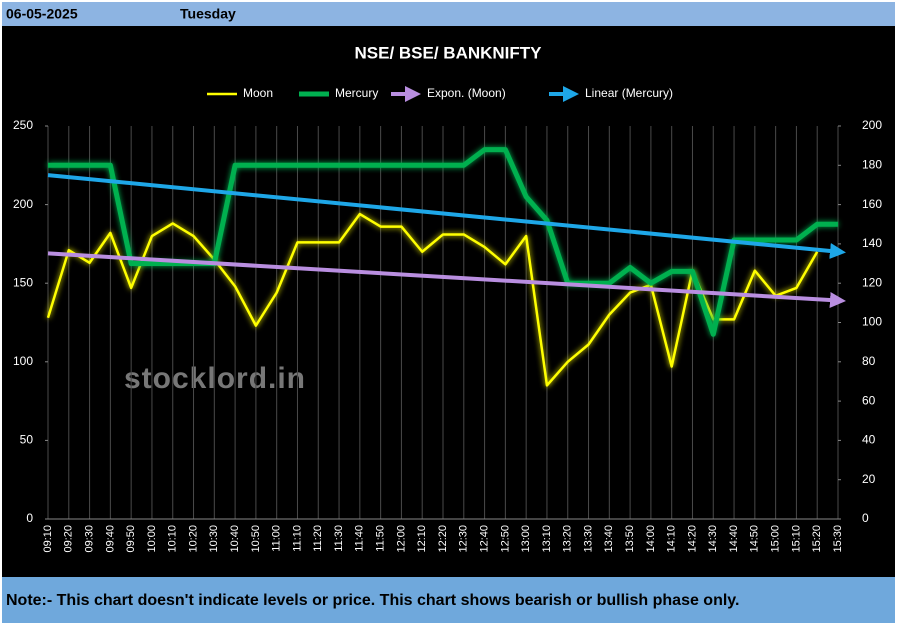 This screenshot has width=897, height=625. Describe the element at coordinates (838, 539) in the screenshot. I see `x-tick-label: 15:30` at that location.